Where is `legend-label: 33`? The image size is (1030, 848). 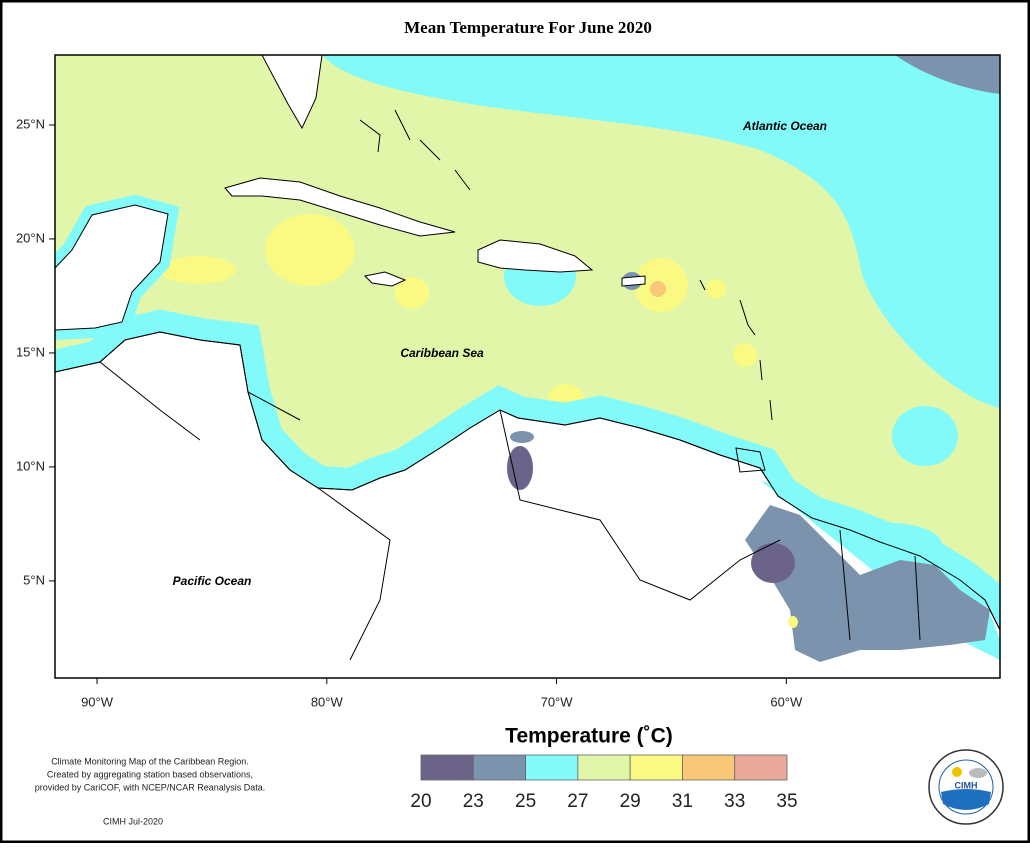 legend-label: 33 is located at coordinates (734, 801).